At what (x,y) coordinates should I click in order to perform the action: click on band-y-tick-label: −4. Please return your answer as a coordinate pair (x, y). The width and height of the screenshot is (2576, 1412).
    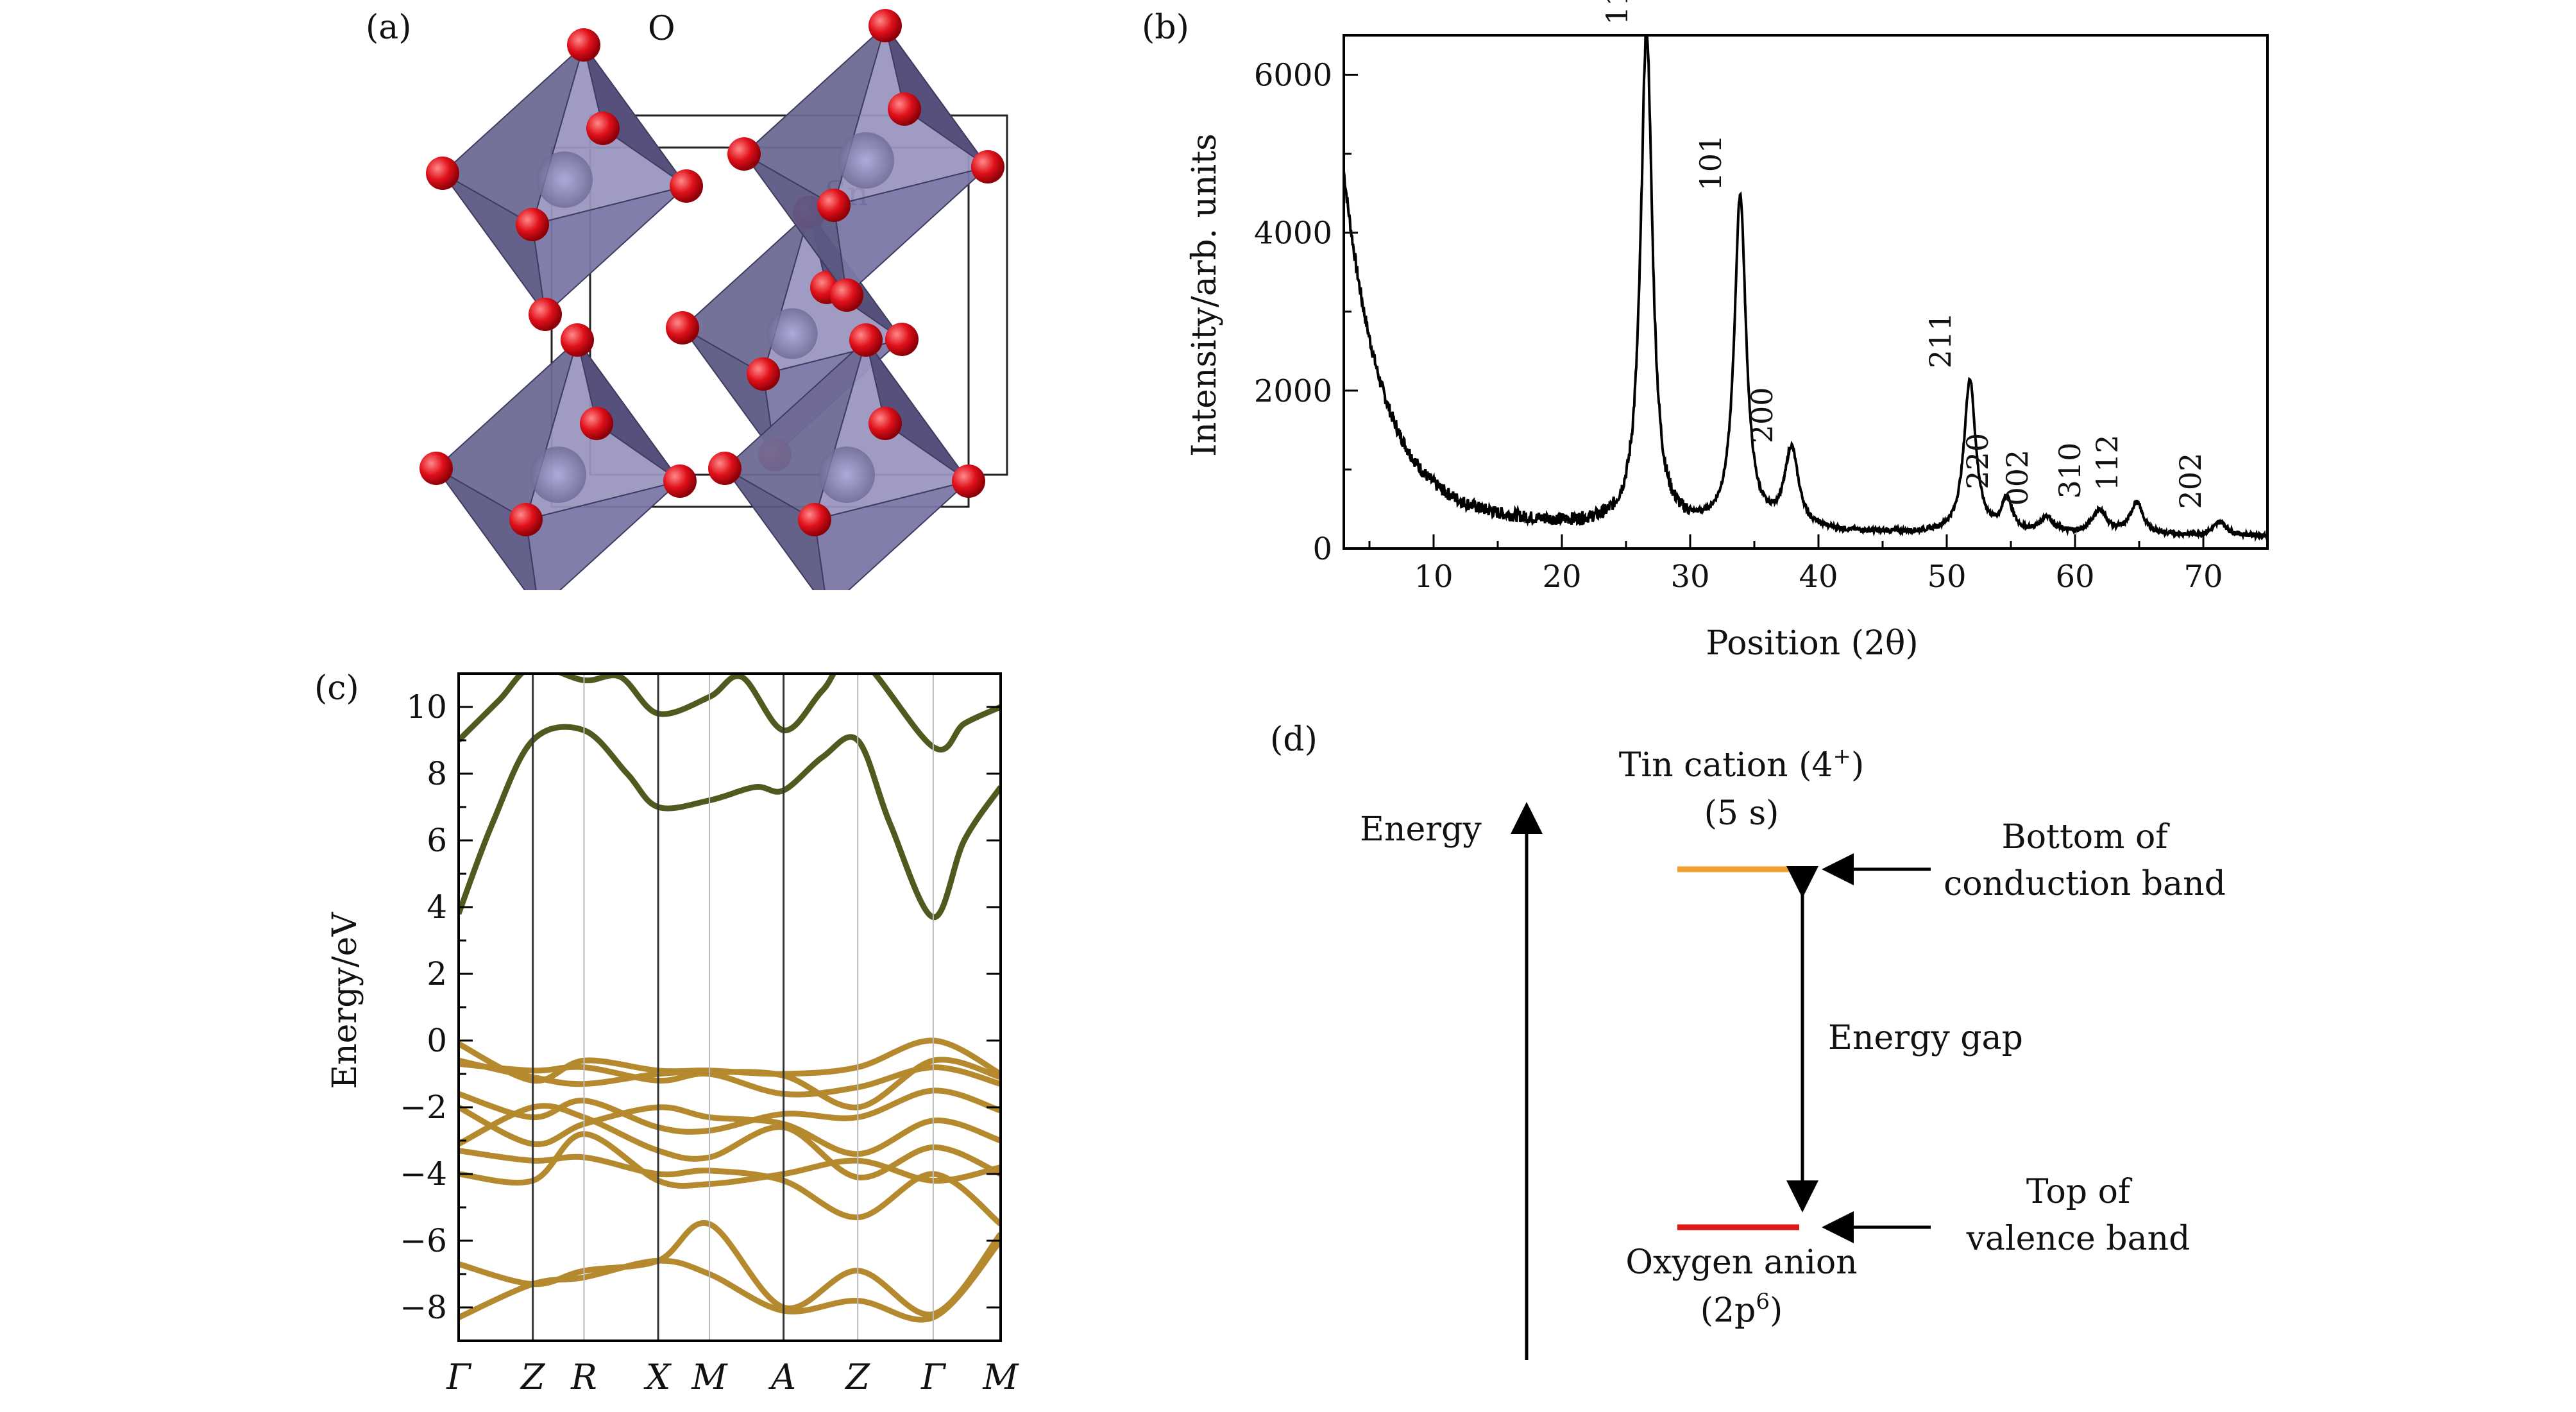
    Looking at the image, I should click on (423, 1174).